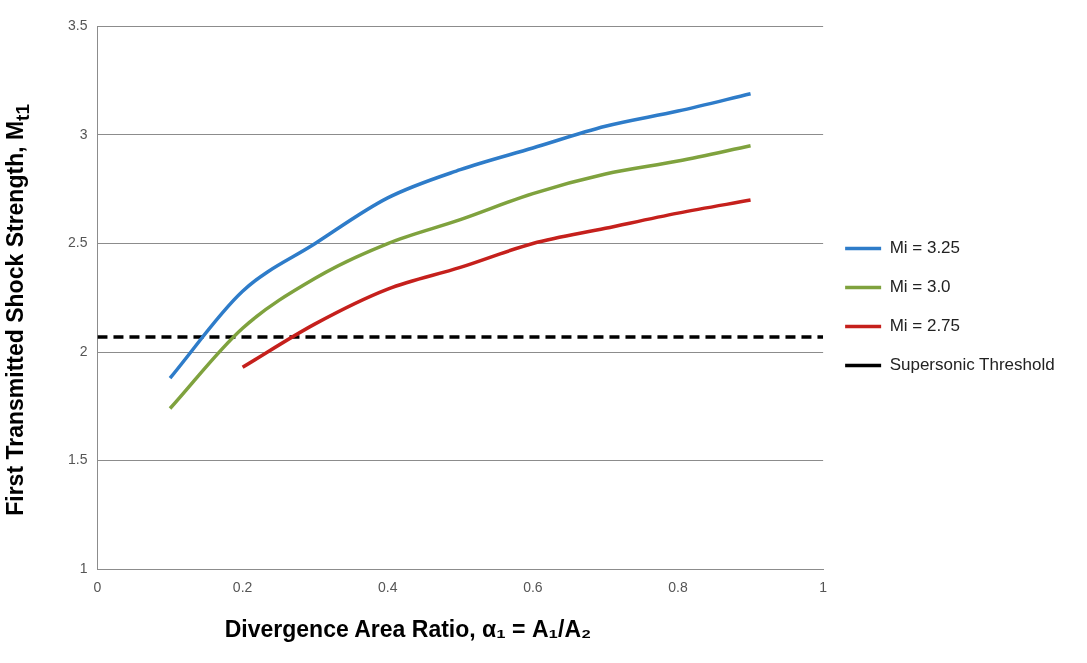  What do you see at coordinates (920, 287) in the screenshot?
I see `legend-label: Mi = 3.0` at bounding box center [920, 287].